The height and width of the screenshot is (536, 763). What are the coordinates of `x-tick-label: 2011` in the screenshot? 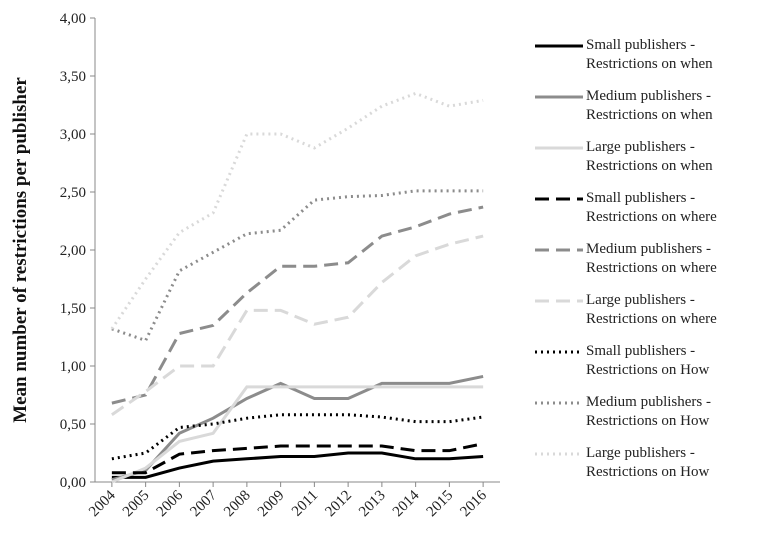 It's located at (305, 504).